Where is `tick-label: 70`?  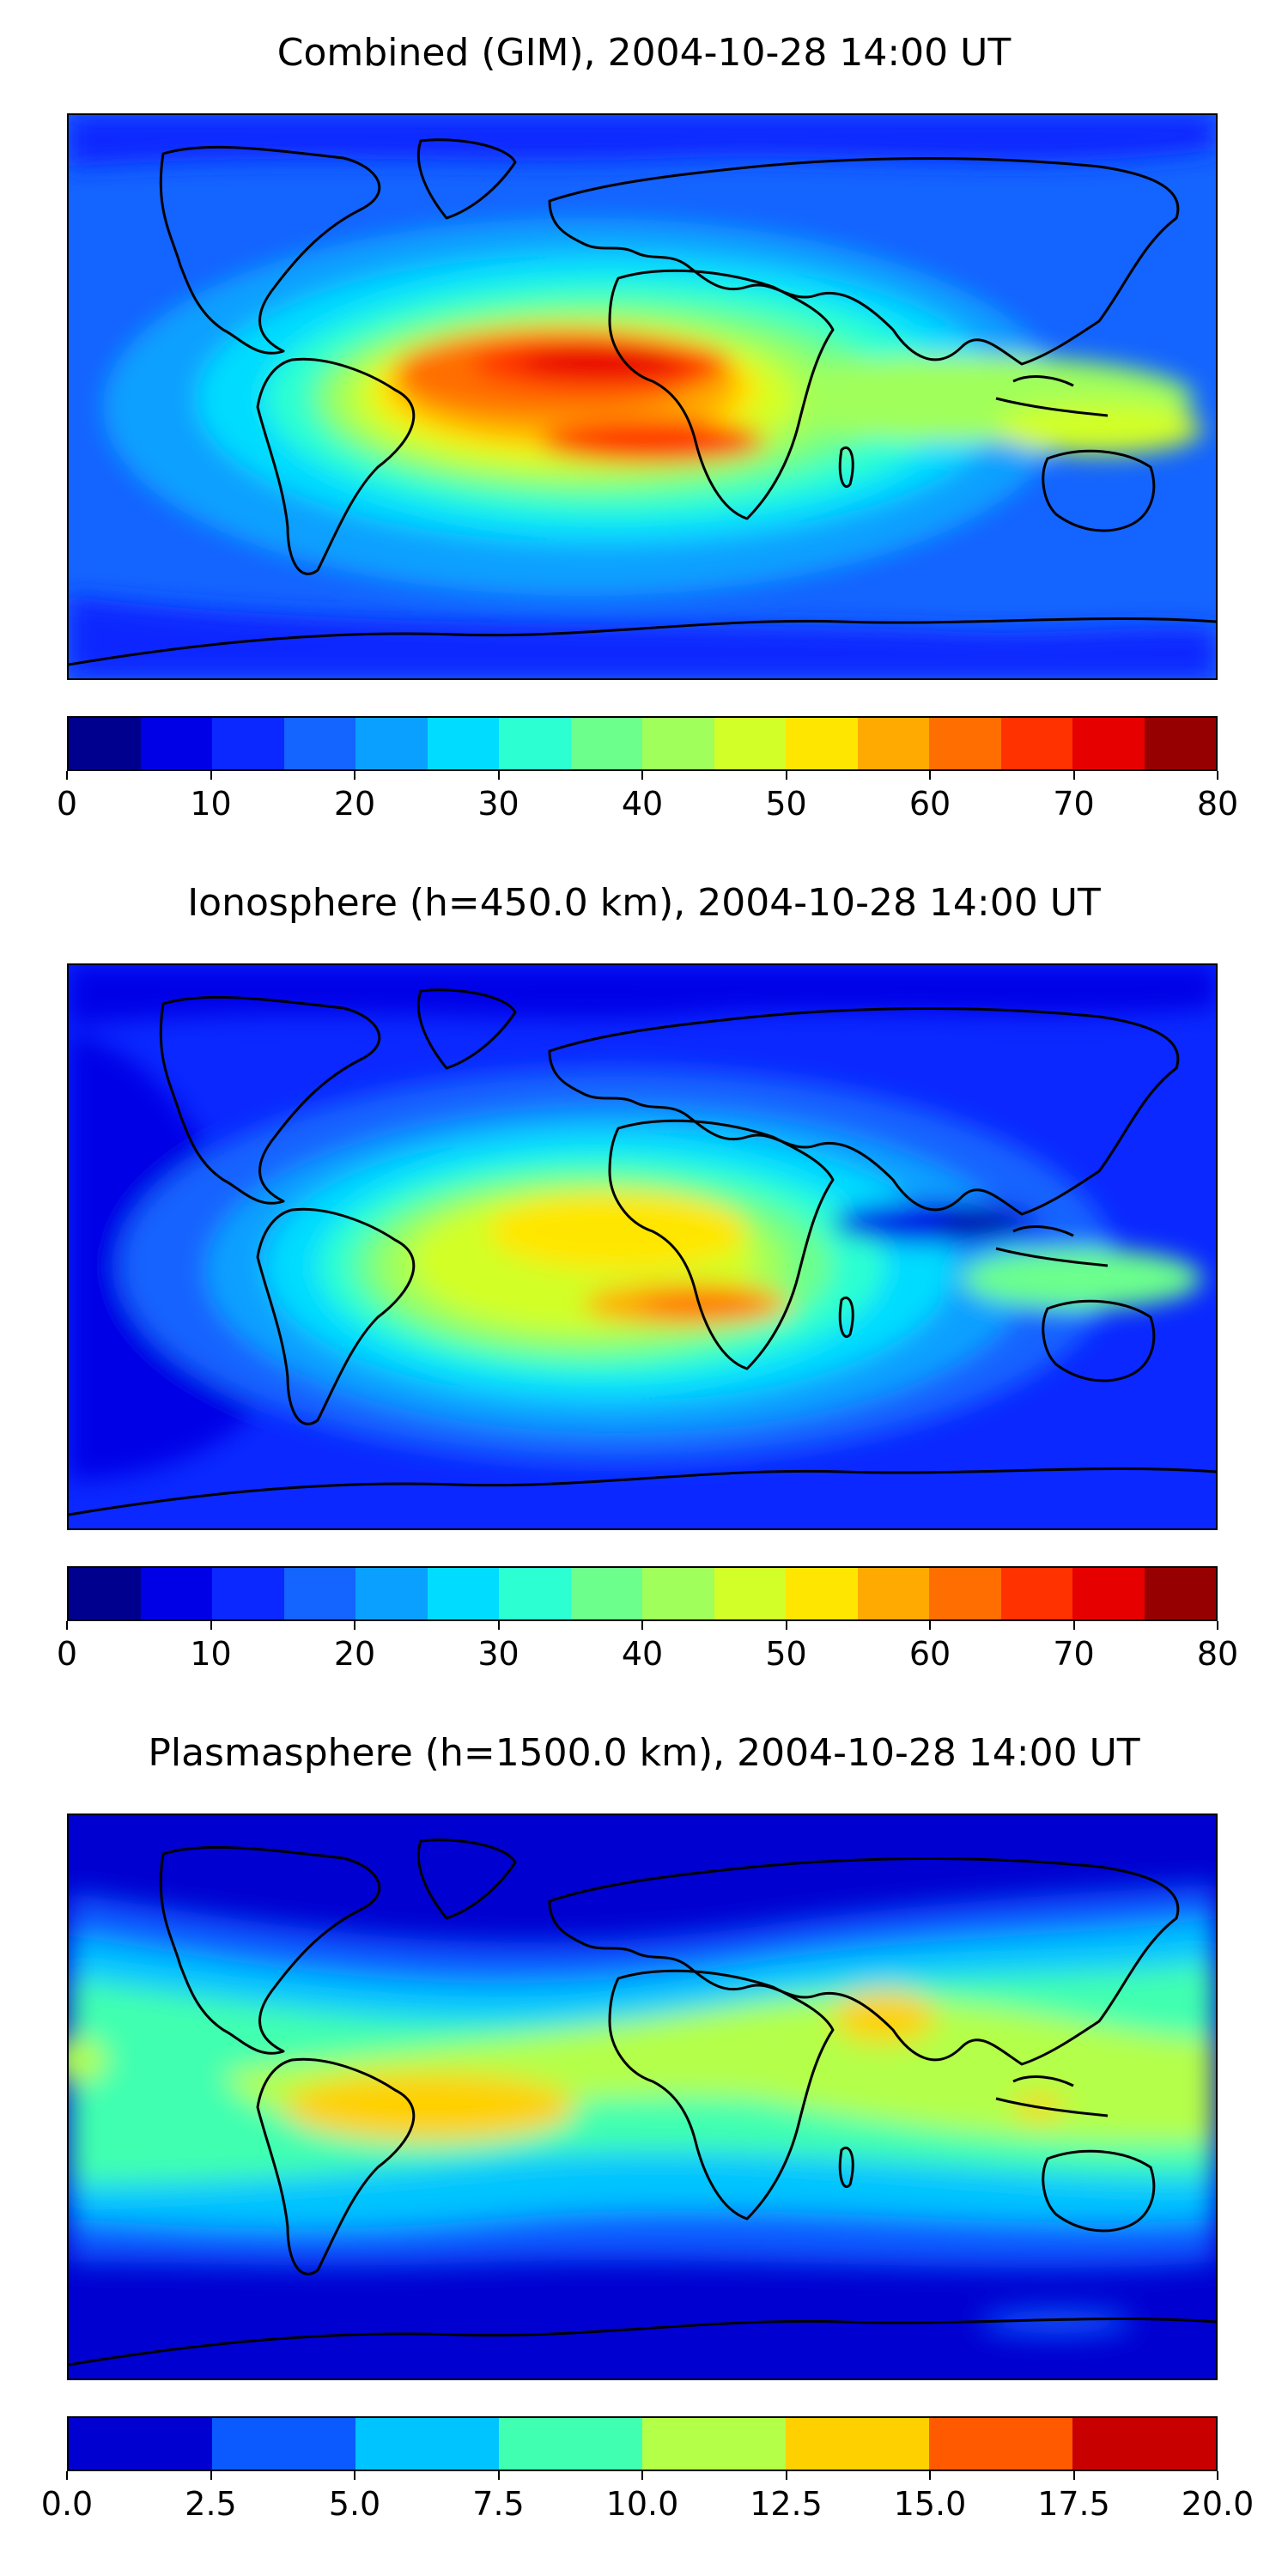
tick-label: 70 is located at coordinates (1074, 804).